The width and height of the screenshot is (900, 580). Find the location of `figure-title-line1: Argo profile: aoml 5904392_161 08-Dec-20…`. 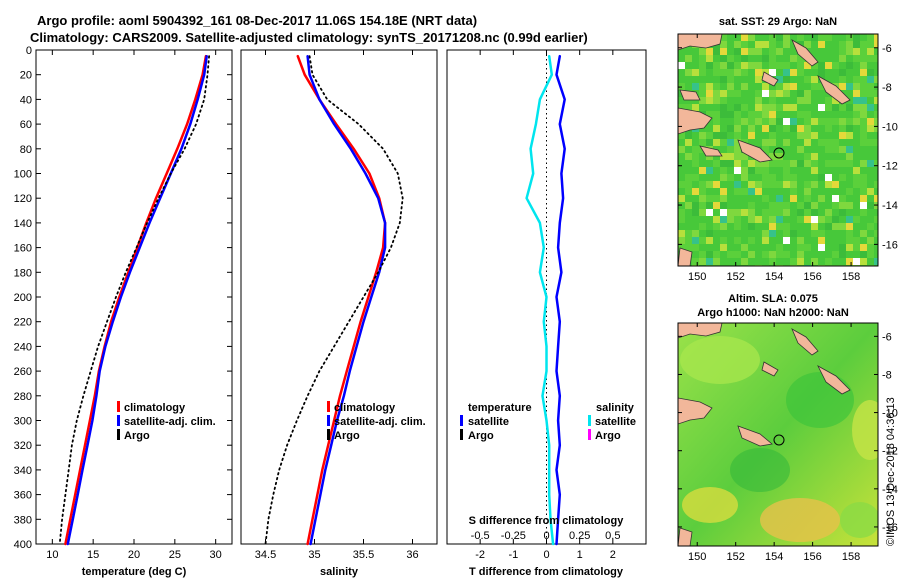

figure-title-line1: Argo profile: aoml 5904392_161 08-Dec-20… is located at coordinates (257, 20).